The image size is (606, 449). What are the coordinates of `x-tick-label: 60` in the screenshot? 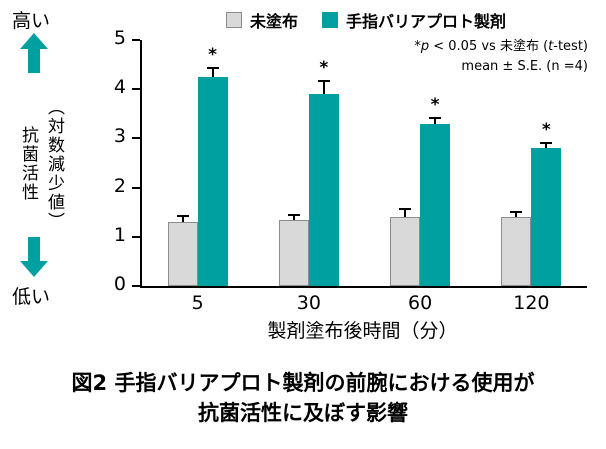 It's located at (420, 303).